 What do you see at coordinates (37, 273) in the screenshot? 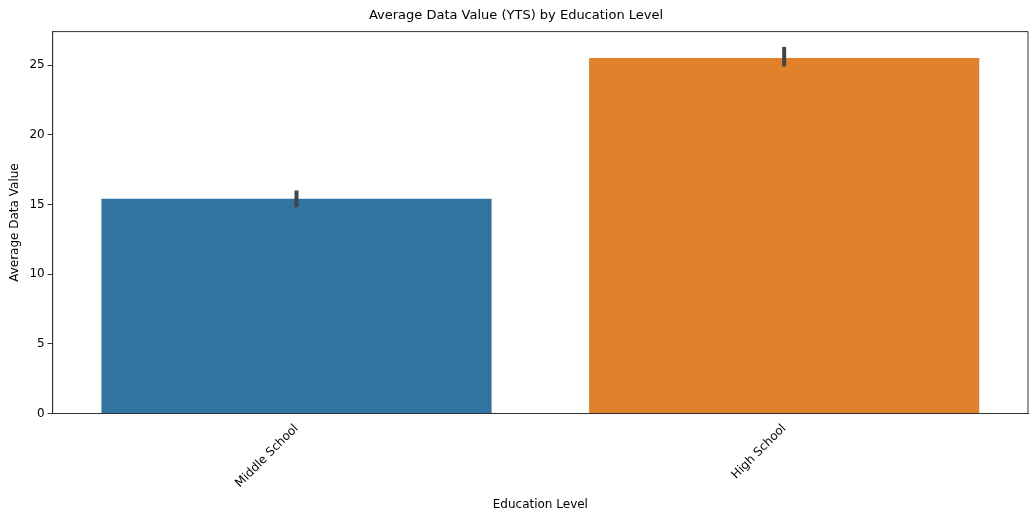
I see `y-tick-label: 10` at bounding box center [37, 273].